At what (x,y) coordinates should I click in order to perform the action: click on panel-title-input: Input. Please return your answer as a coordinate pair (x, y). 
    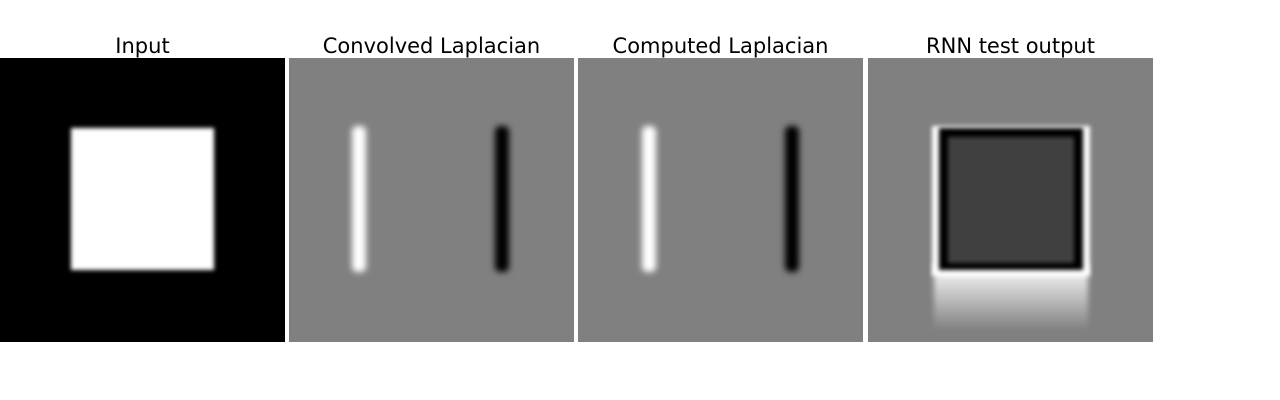
    Looking at the image, I should click on (142, 46).